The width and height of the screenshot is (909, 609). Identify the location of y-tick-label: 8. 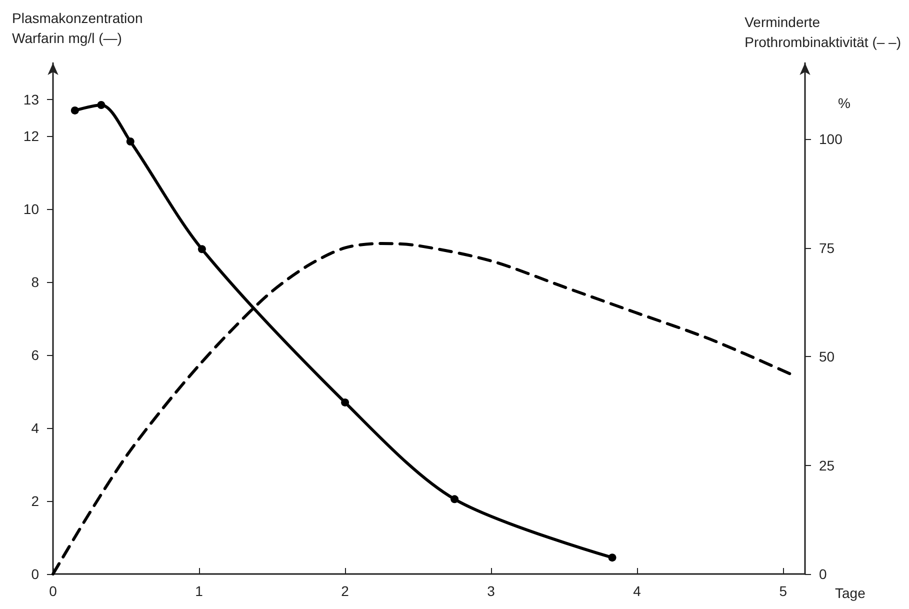
(35, 282).